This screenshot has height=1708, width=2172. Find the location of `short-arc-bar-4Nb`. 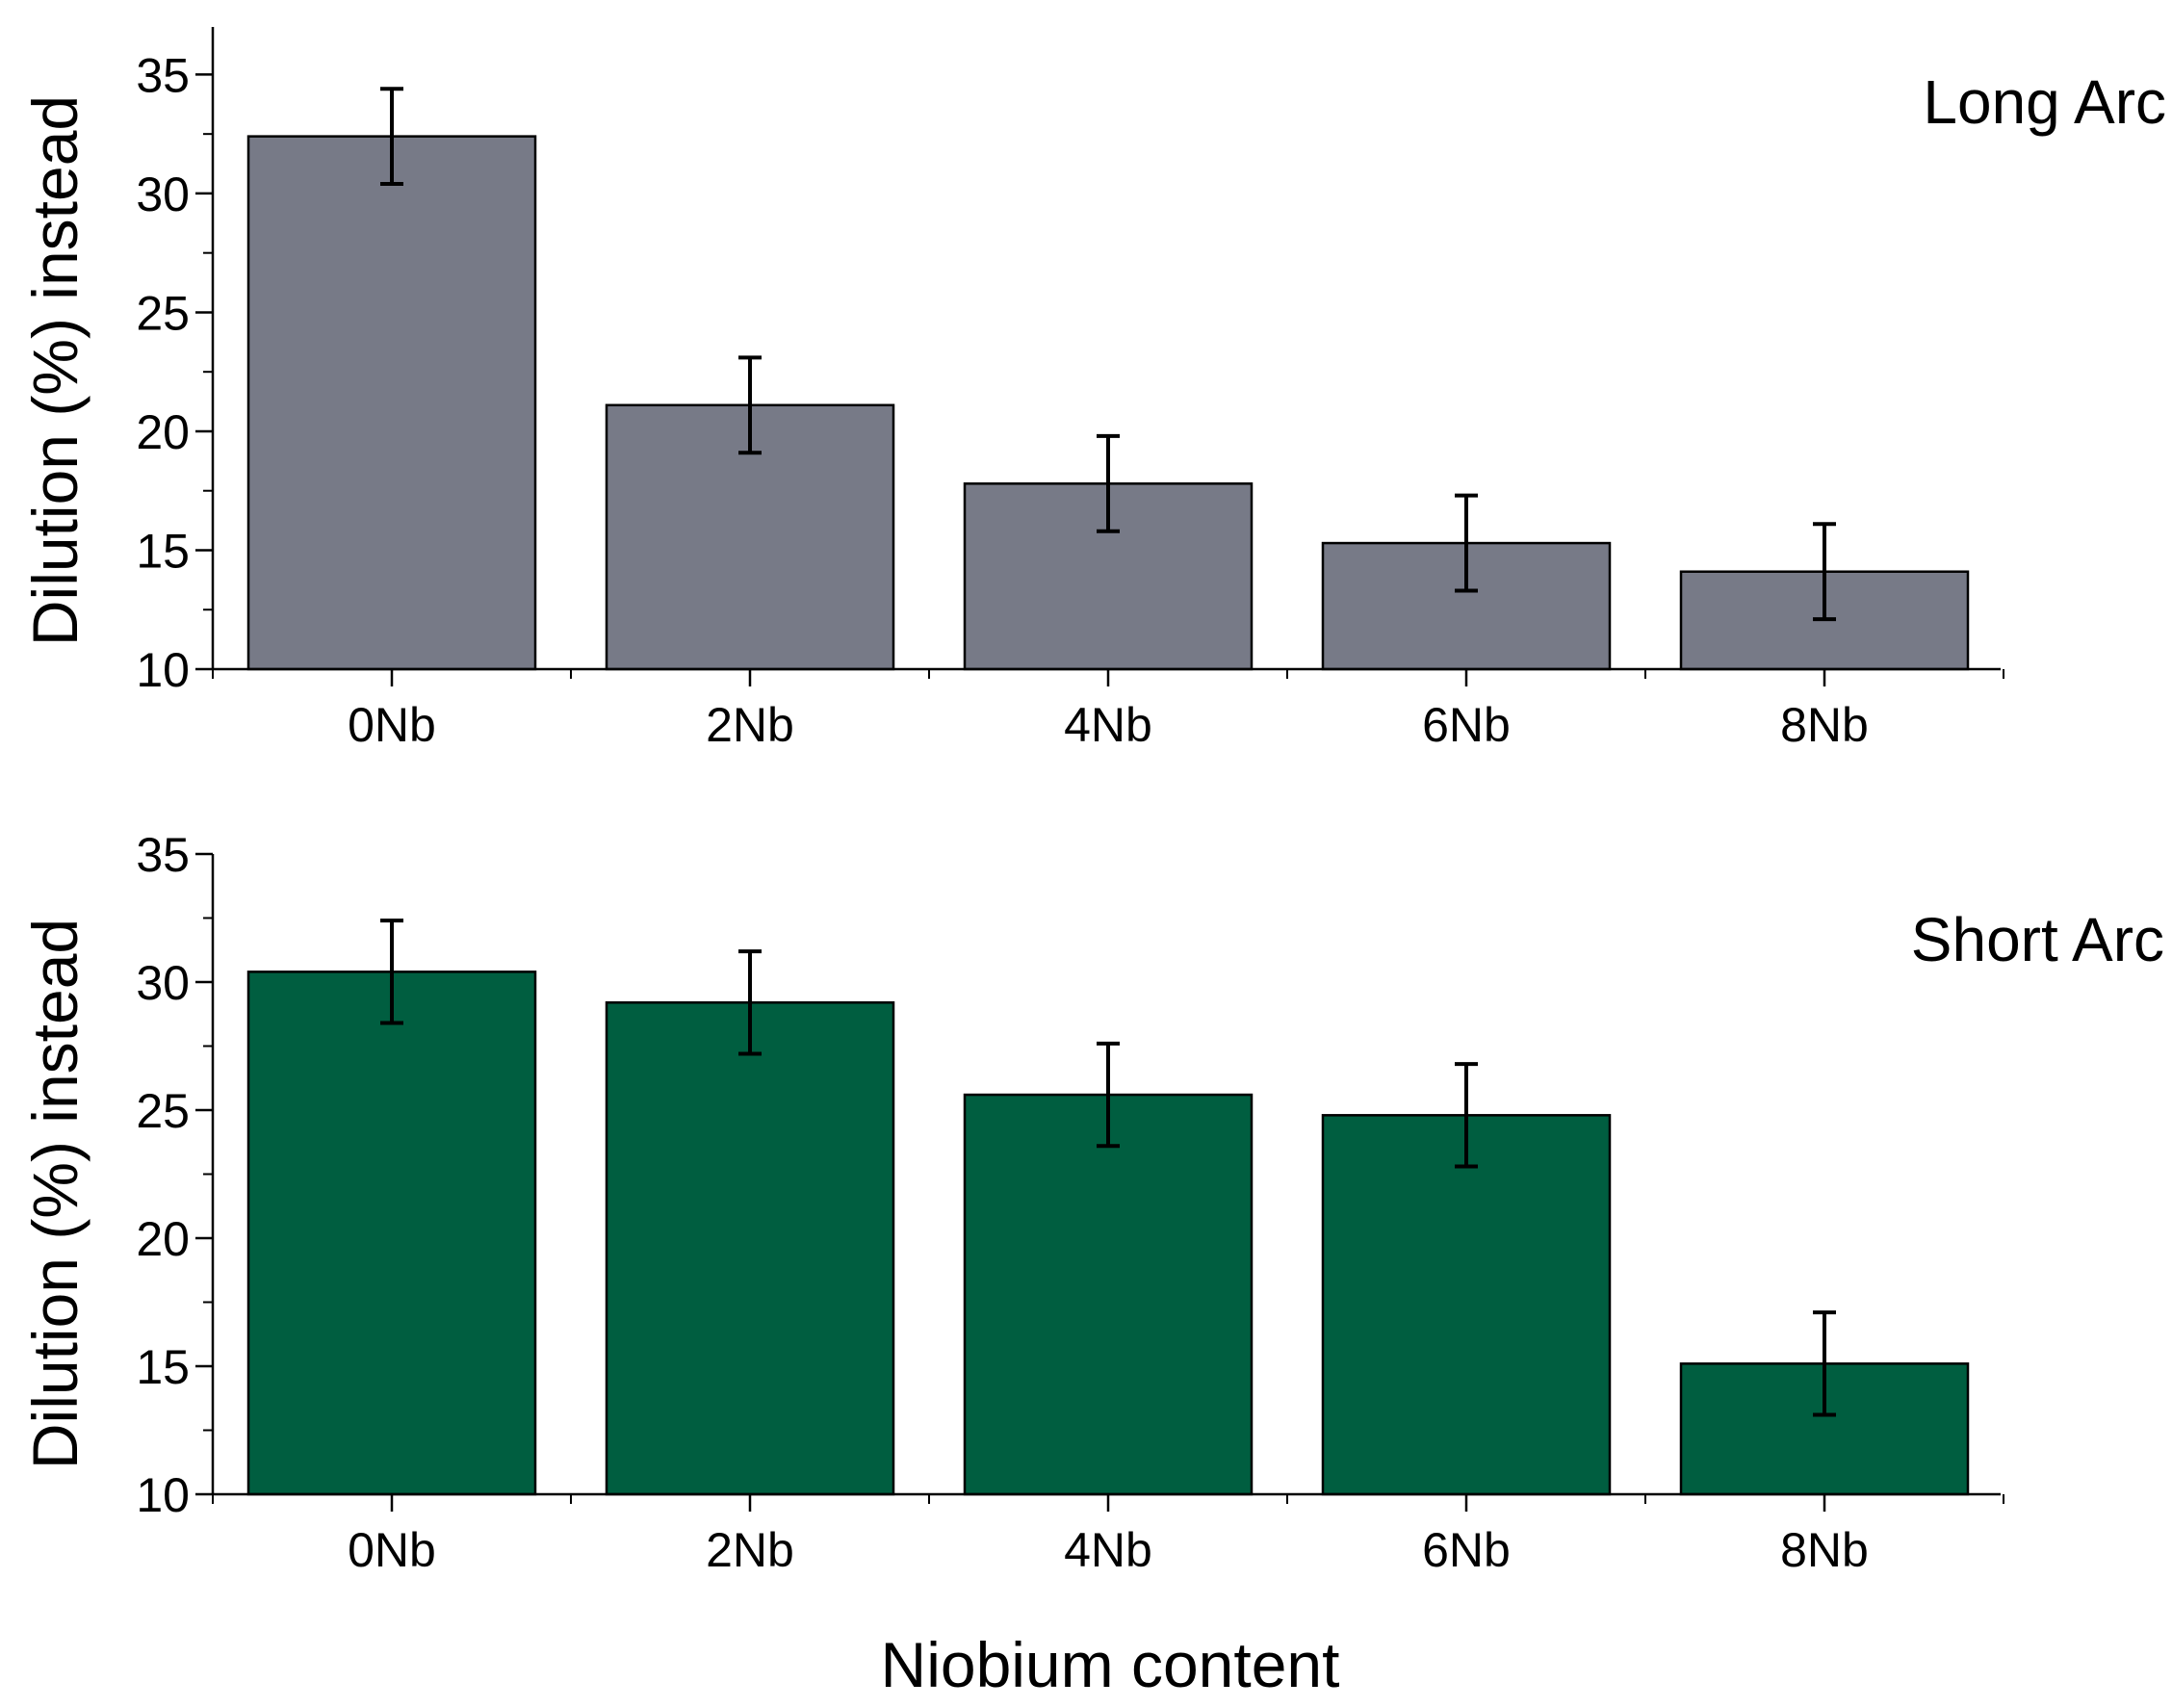

short-arc-bar-4Nb is located at coordinates (1108, 1294).